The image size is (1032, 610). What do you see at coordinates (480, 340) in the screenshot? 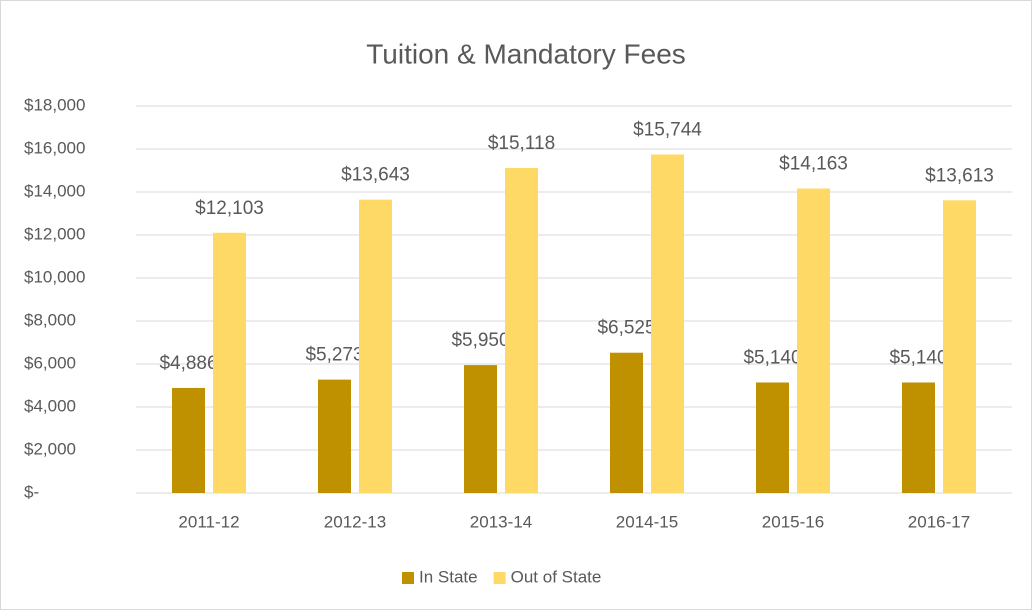
I see `value-label: $5,950` at bounding box center [480, 340].